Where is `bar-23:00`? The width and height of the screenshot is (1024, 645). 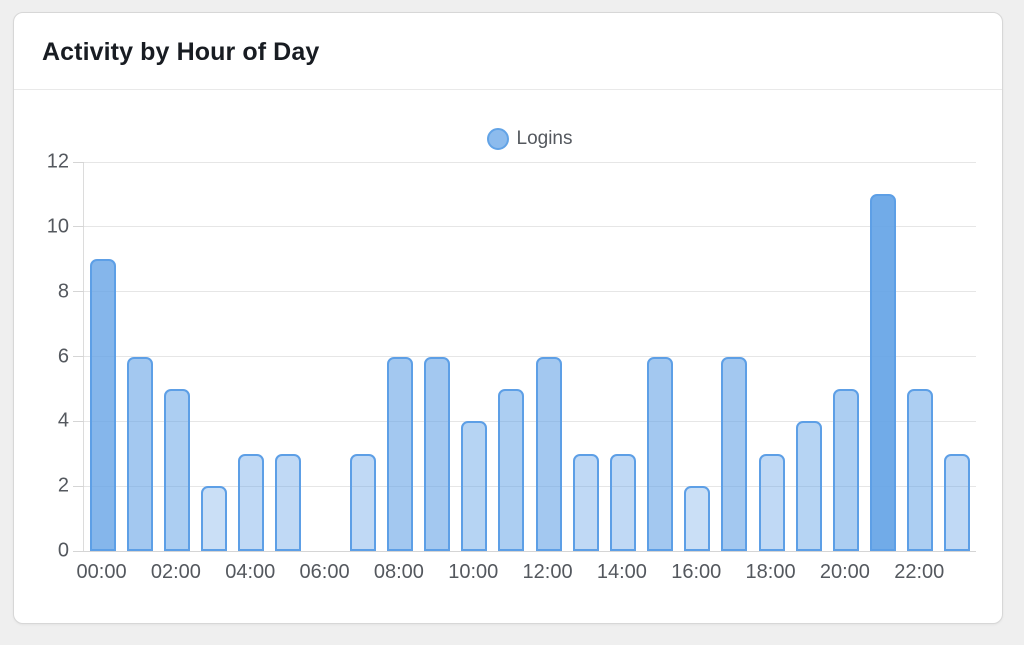
bar-23:00 is located at coordinates (957, 502).